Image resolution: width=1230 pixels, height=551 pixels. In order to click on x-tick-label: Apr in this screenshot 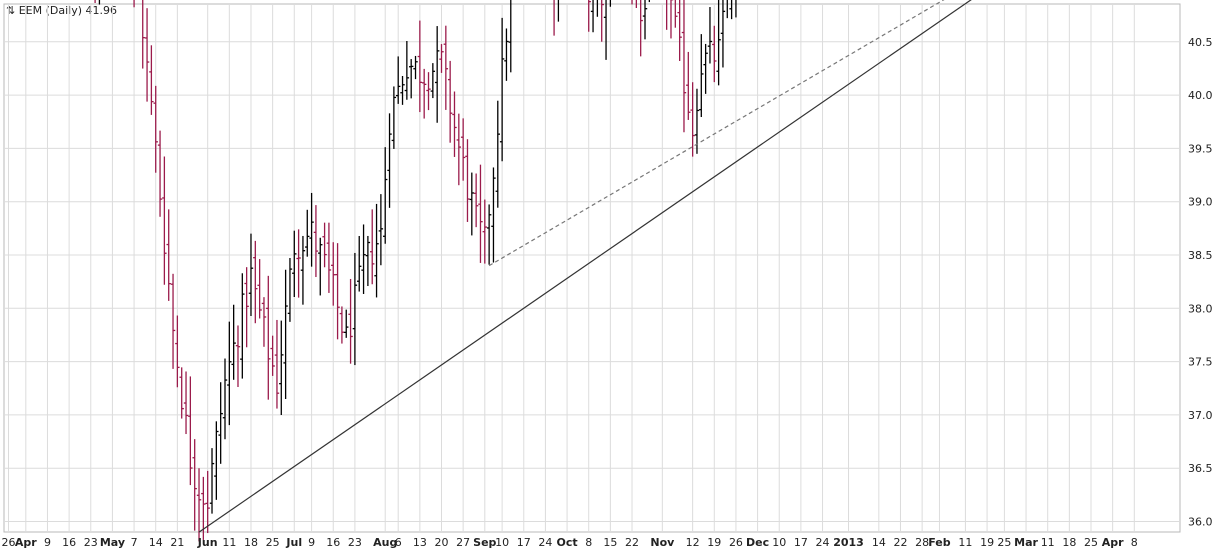, I will do `click(26, 542)`.